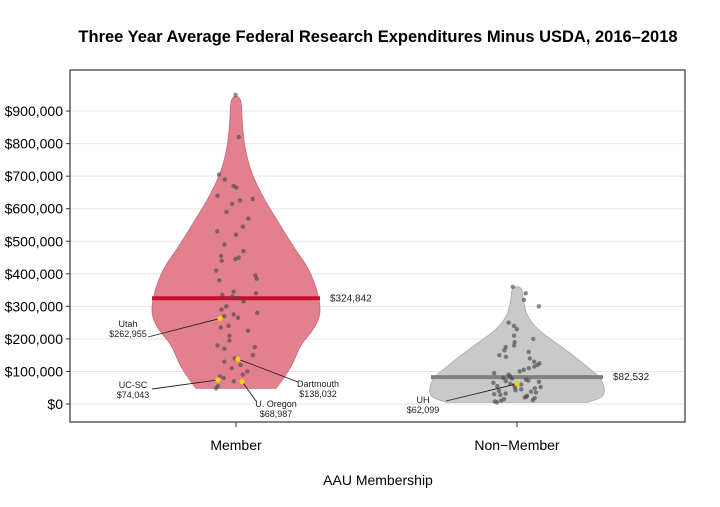 The height and width of the screenshot is (507, 720). Describe the element at coordinates (55, 404) in the screenshot. I see `y-tick-label: $0` at that location.